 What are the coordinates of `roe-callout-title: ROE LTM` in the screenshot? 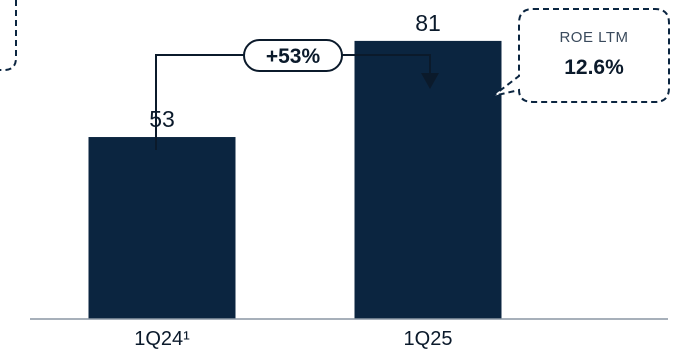 It's located at (593, 37).